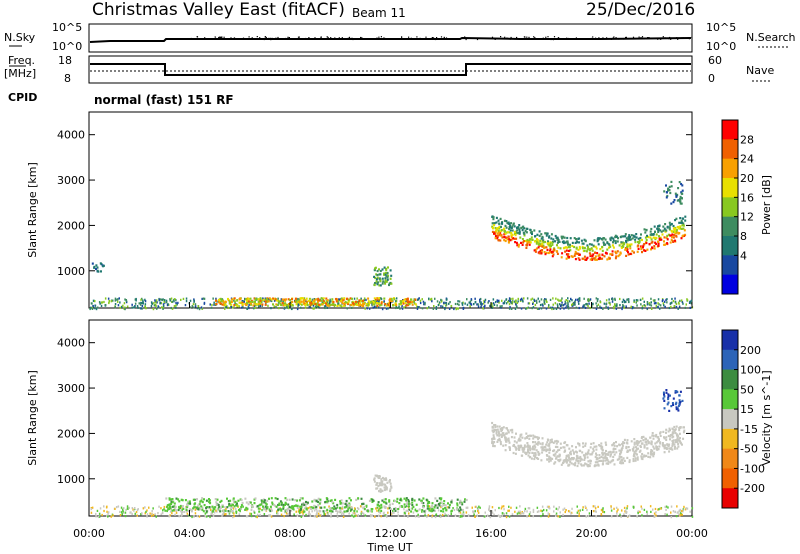  Describe the element at coordinates (721, 27) in the screenshot. I see `nsearch-tick-top: 10^5` at that location.